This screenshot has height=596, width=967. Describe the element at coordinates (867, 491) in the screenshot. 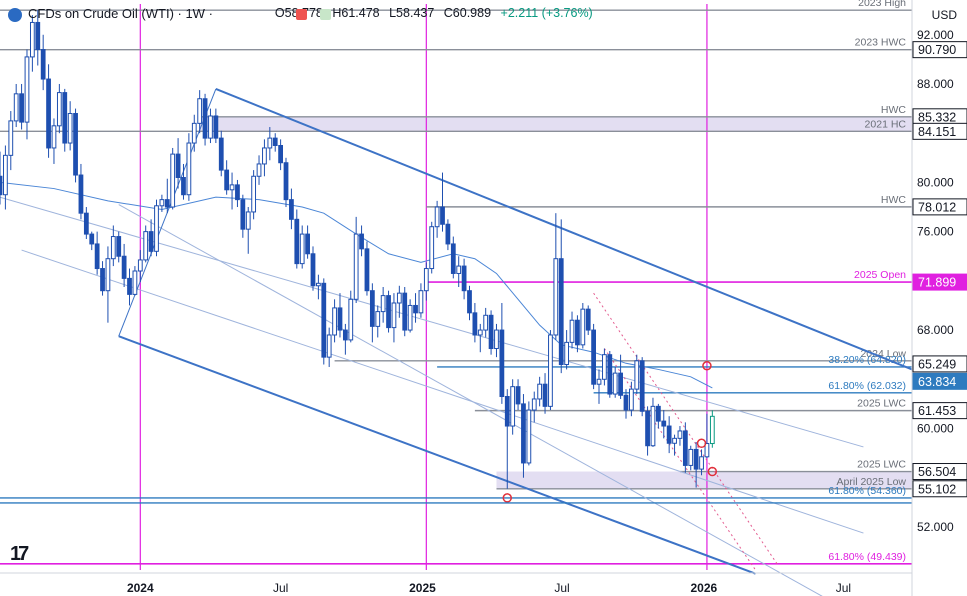

I see `level-label-12: 61.80% (54.360)` at that location.